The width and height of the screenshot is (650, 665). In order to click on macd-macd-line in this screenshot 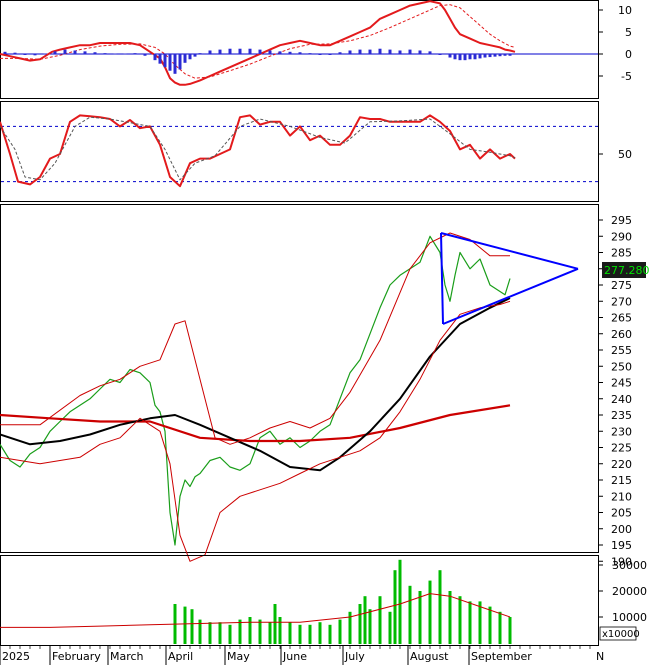, I will do `click(258, 43)`.